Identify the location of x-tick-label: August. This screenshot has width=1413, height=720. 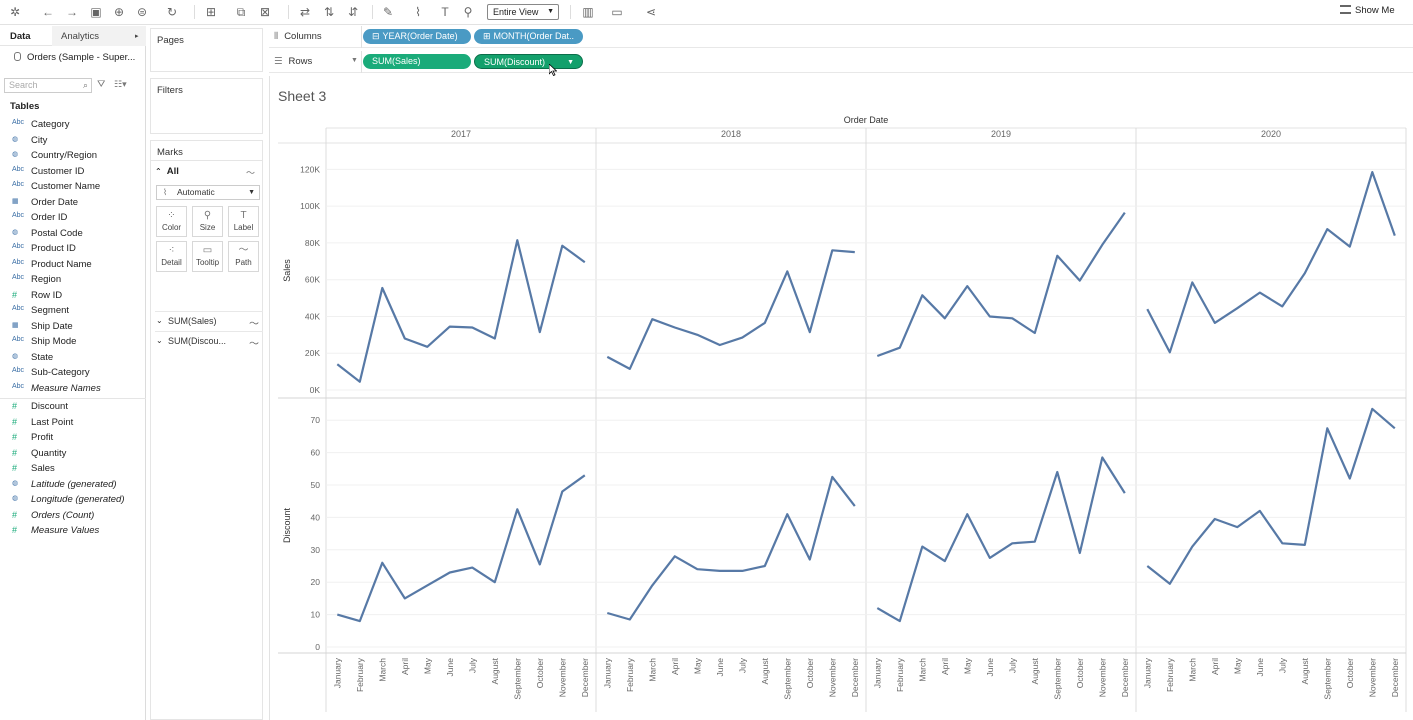
(1305, 670).